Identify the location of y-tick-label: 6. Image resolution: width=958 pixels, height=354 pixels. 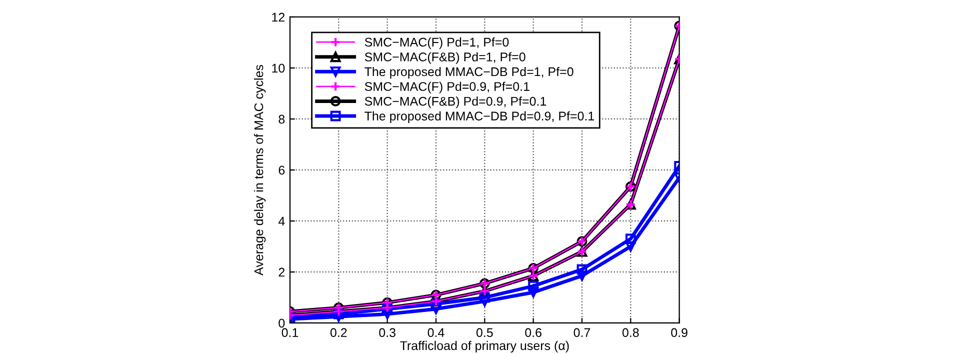
(281, 170).